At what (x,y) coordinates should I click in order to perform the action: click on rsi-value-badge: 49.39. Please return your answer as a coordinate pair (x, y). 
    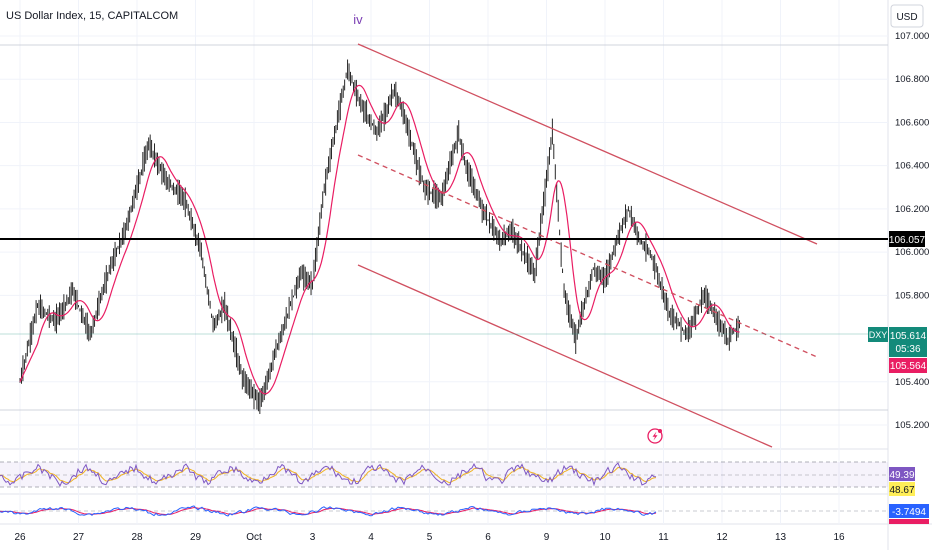
    Looking at the image, I should click on (902, 474).